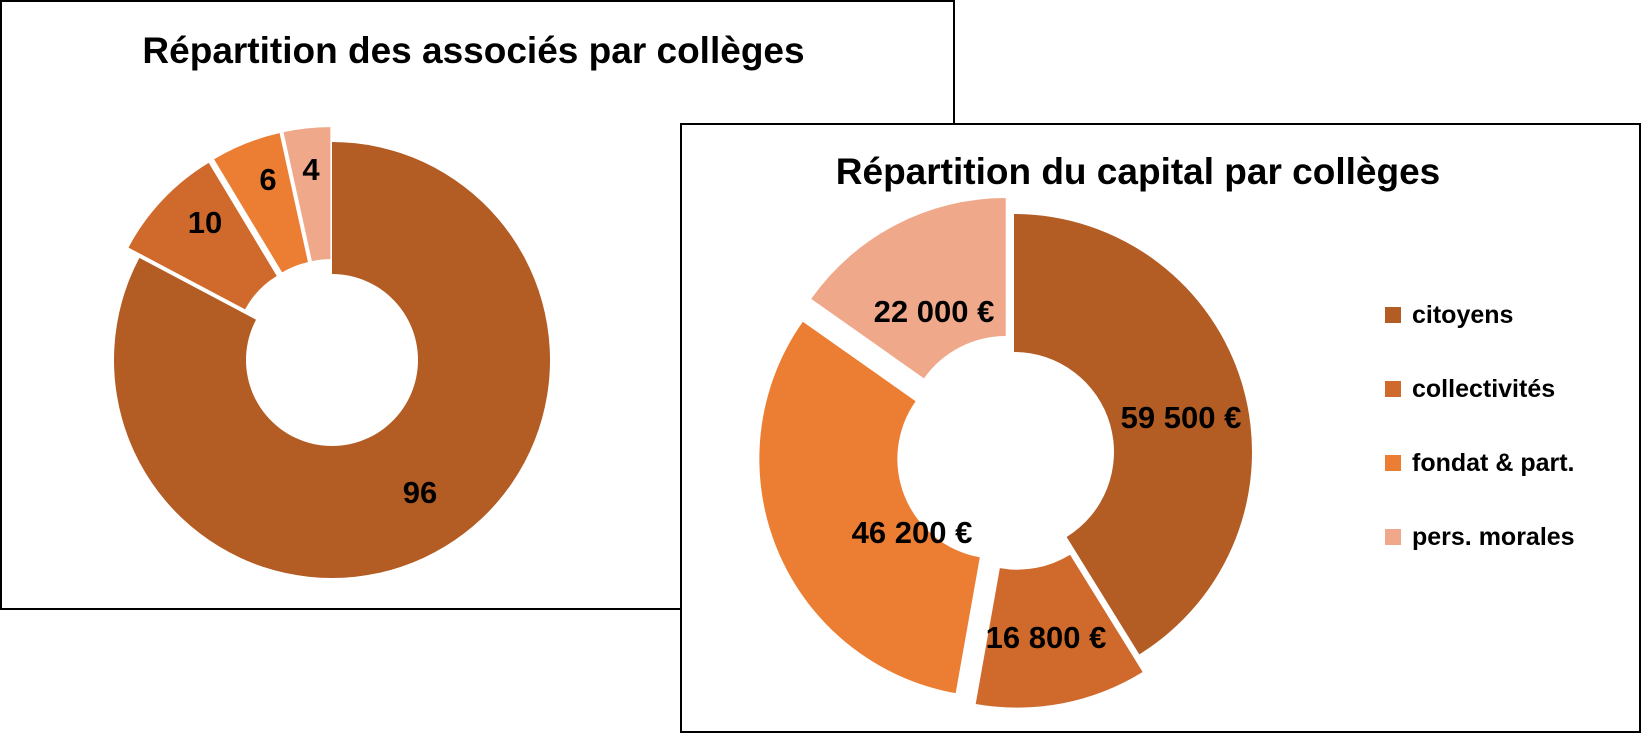  I want to click on data-label: 4, so click(311, 169).